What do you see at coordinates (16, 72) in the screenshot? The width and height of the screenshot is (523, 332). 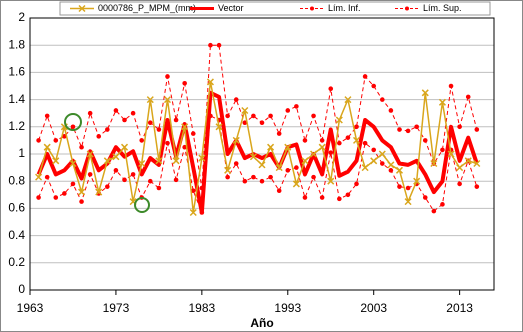 I see `y-tick-label: 1.6` at bounding box center [16, 72].